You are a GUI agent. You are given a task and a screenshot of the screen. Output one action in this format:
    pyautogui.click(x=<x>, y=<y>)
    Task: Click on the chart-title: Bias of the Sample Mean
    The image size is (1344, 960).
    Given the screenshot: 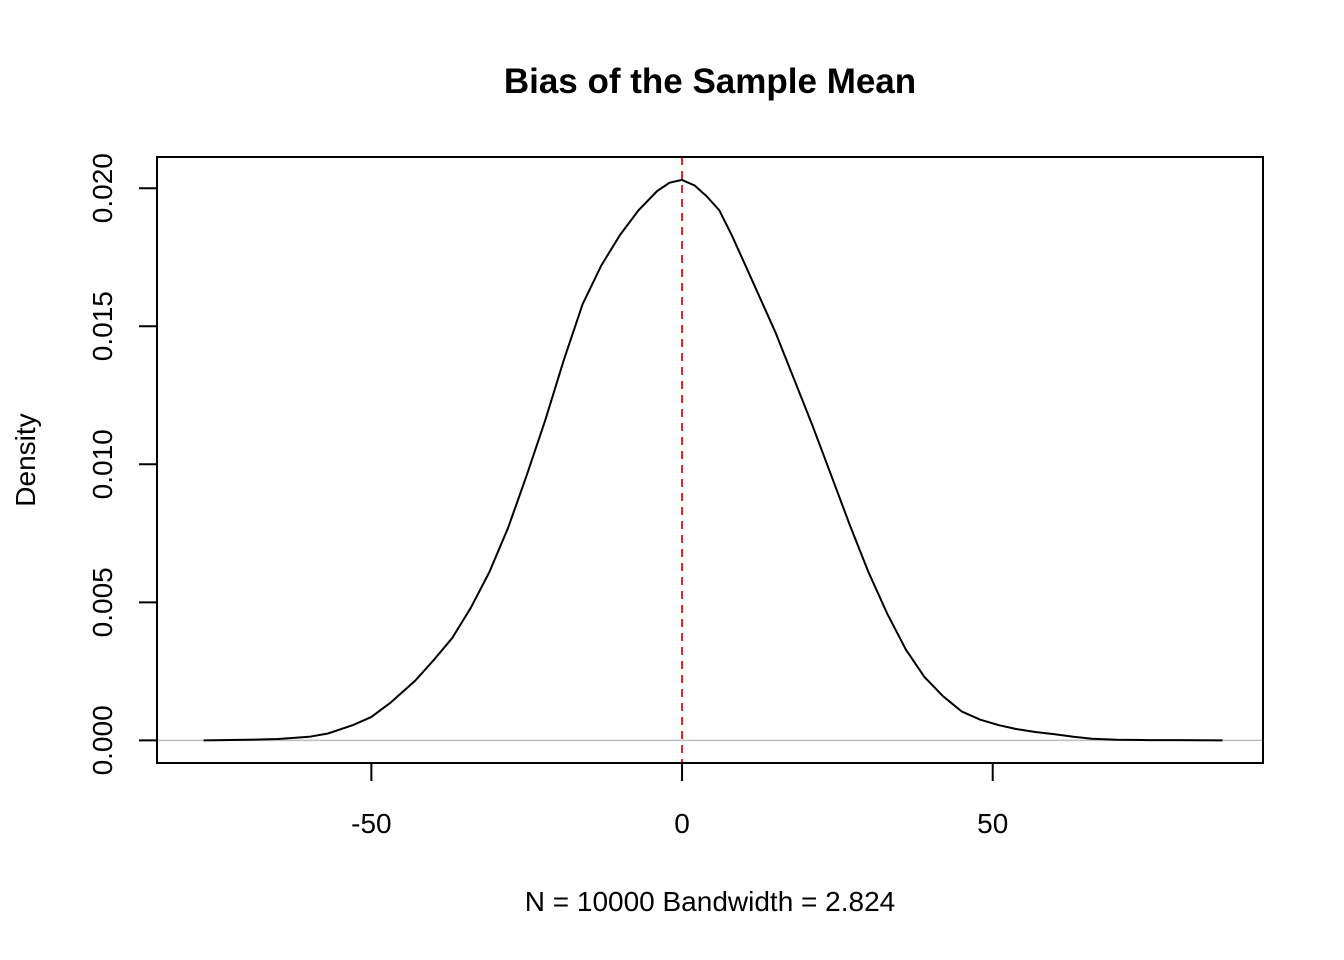 What is the action you would take?
    pyautogui.click(x=710, y=81)
    